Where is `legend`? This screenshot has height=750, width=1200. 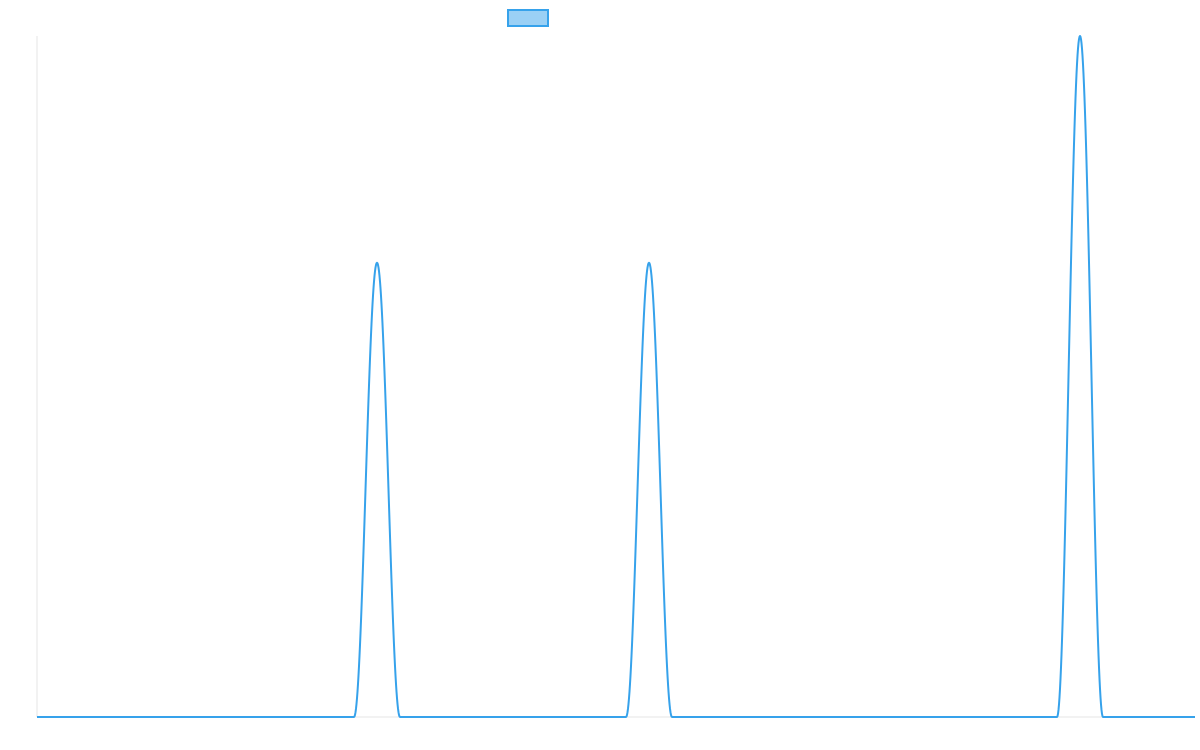 legend is located at coordinates (528, 18).